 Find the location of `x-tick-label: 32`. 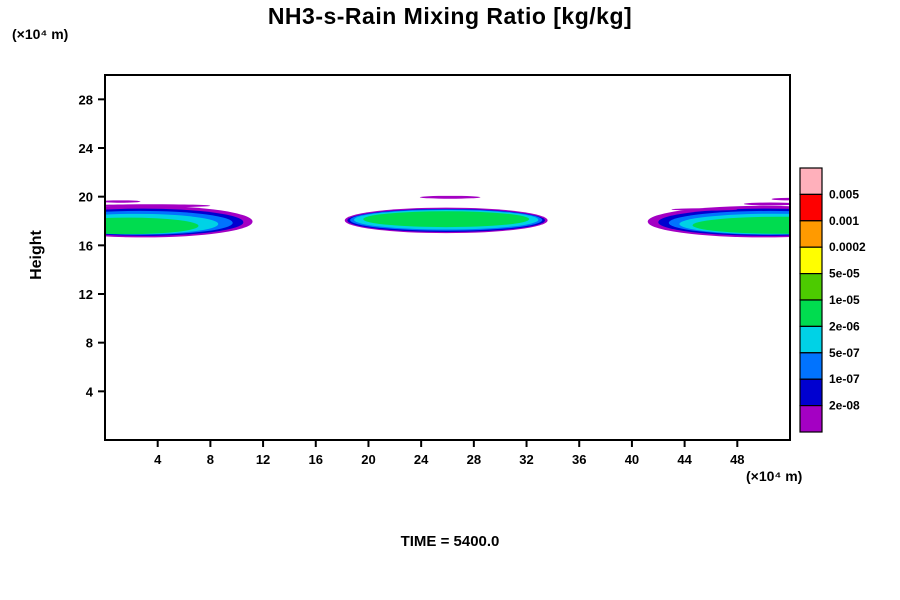

x-tick-label: 32 is located at coordinates (526, 459).